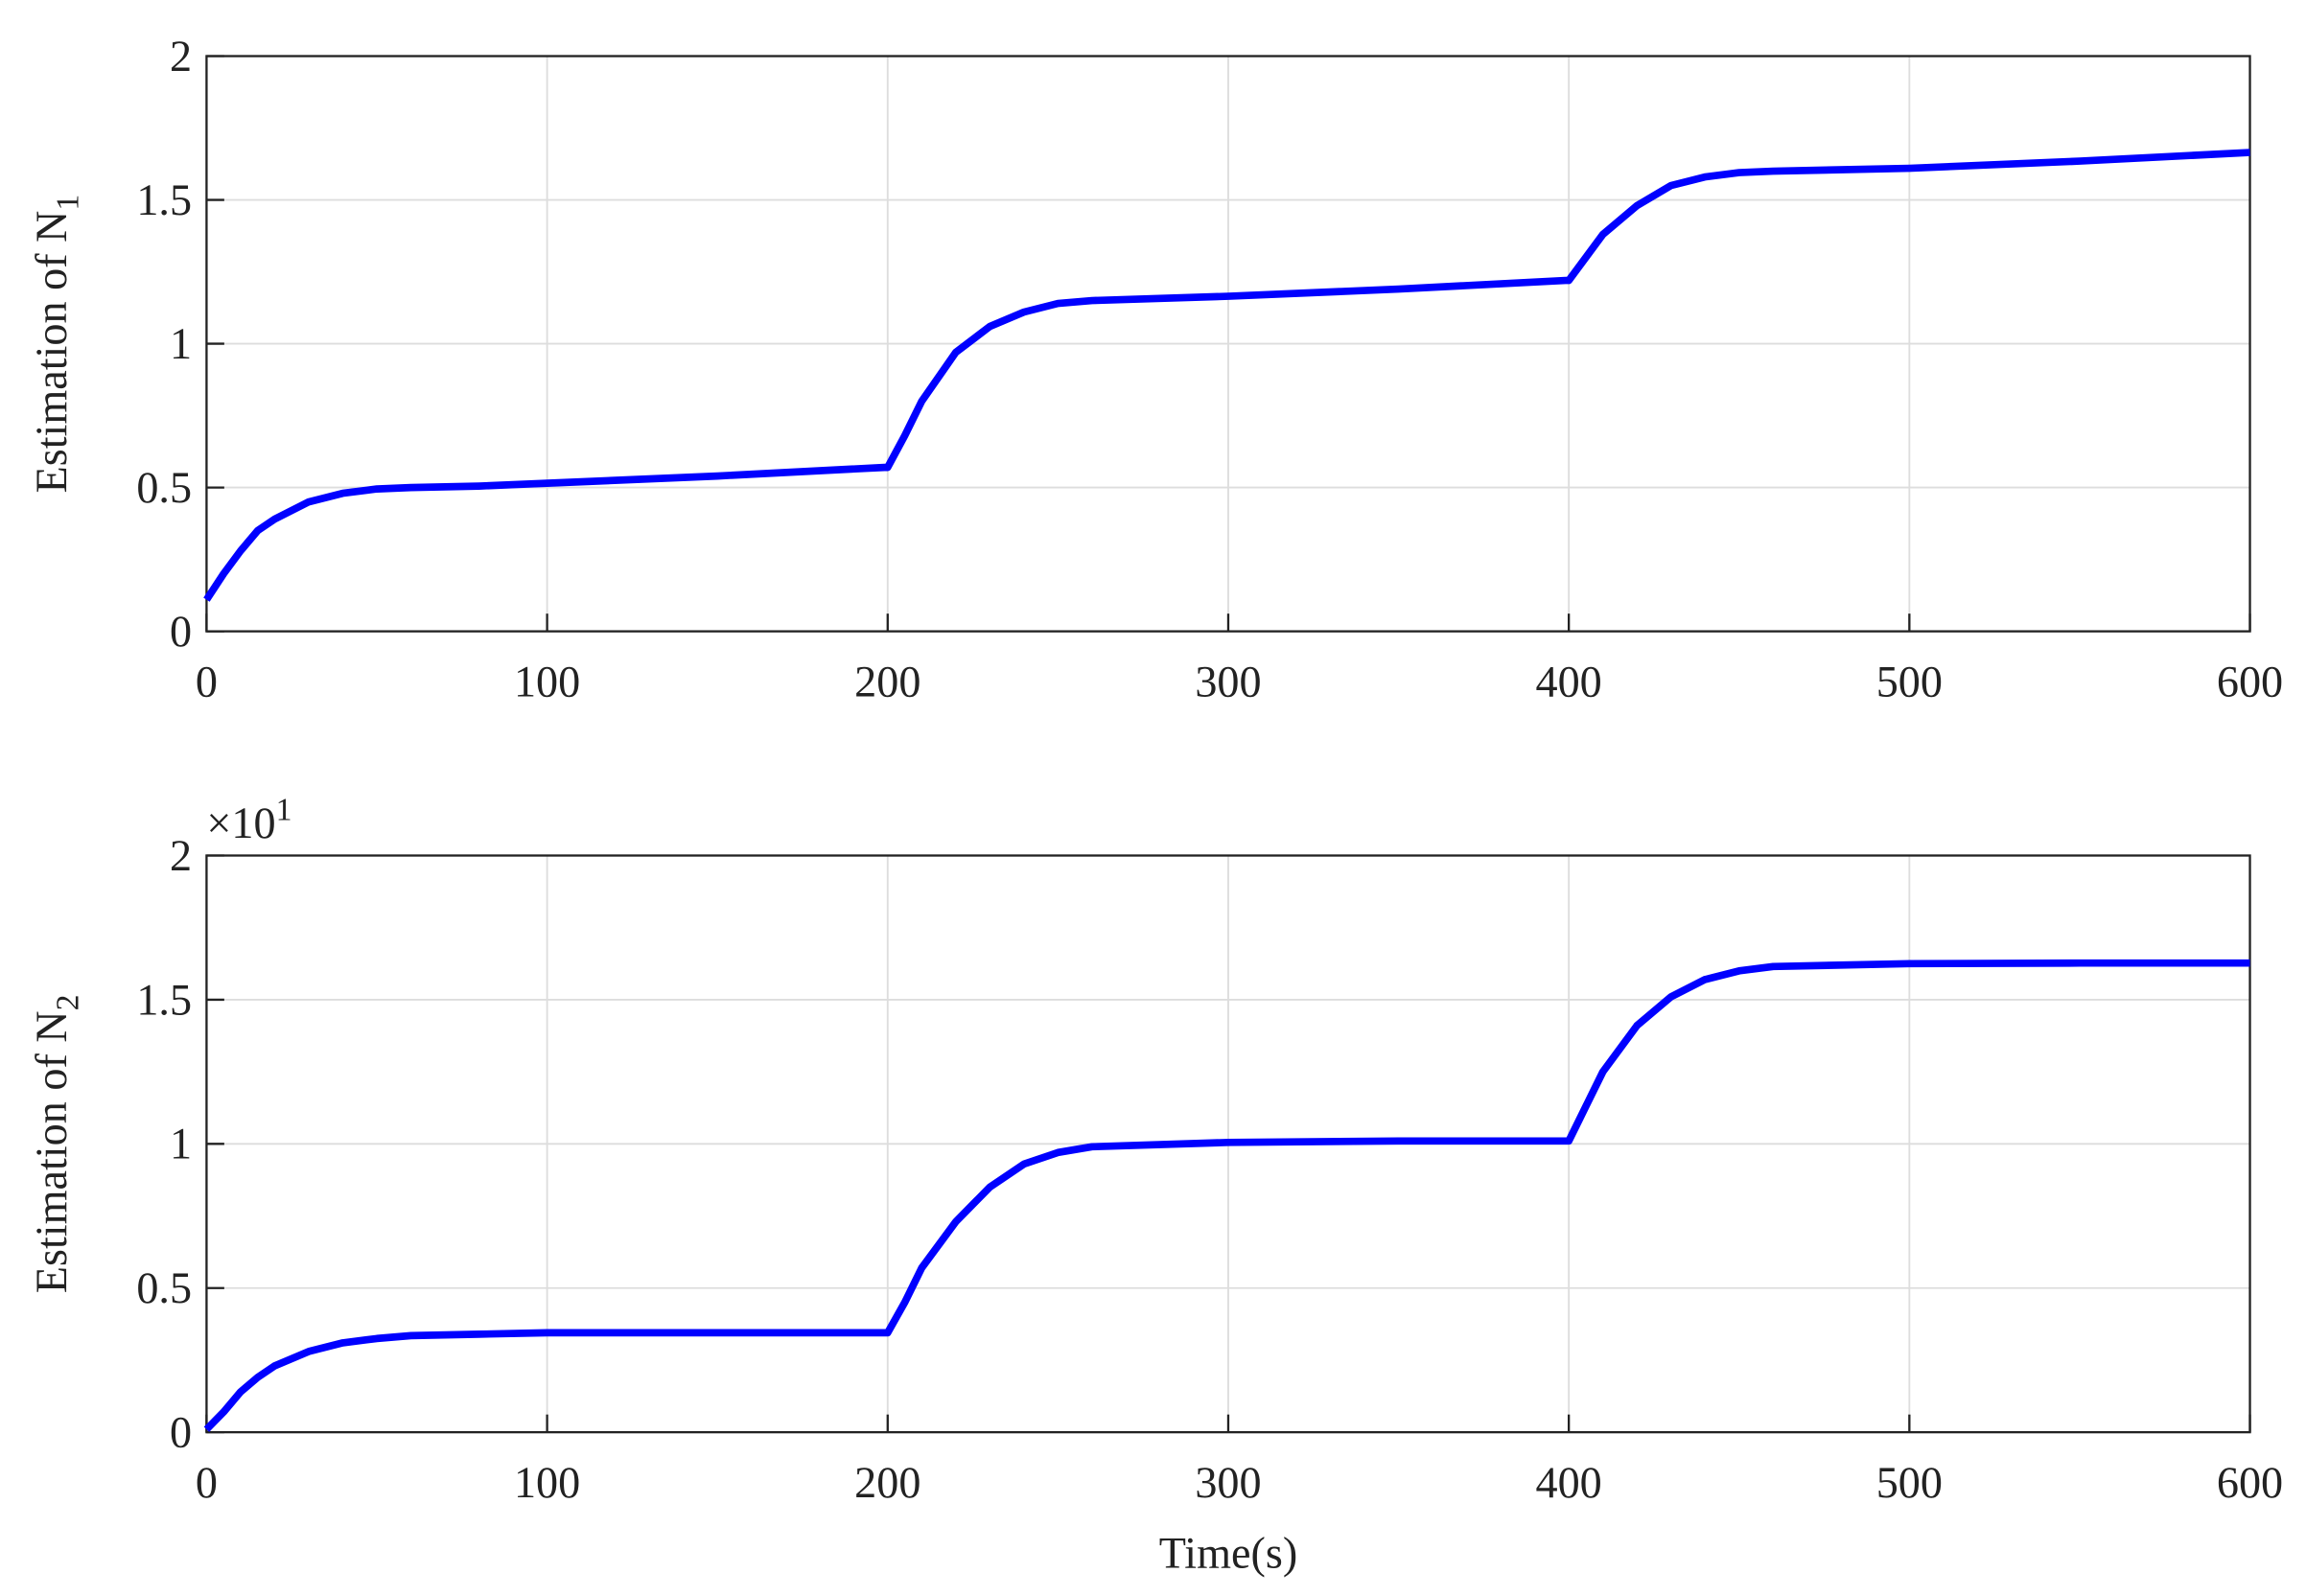 The height and width of the screenshot is (1596, 2306). What do you see at coordinates (284, 810) in the screenshot?
I see `y-multiplier-exponent: 1` at bounding box center [284, 810].